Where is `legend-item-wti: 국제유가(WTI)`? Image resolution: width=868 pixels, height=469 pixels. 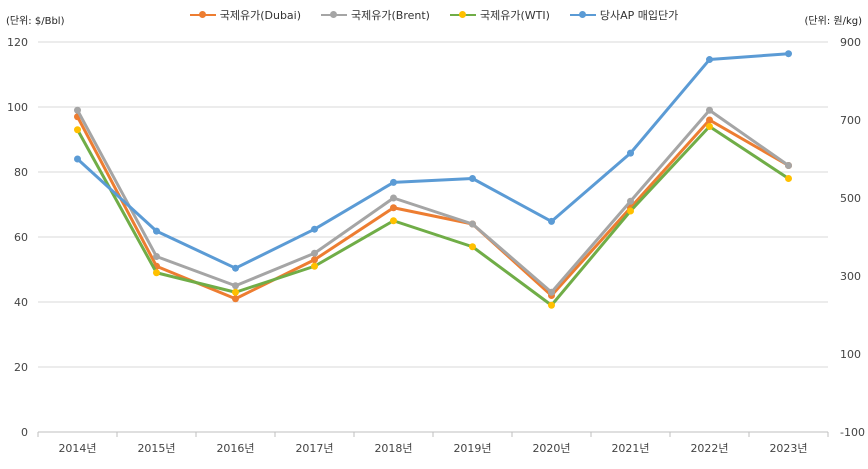 legend-item-wti: 국제유가(WTI) is located at coordinates (499, 15).